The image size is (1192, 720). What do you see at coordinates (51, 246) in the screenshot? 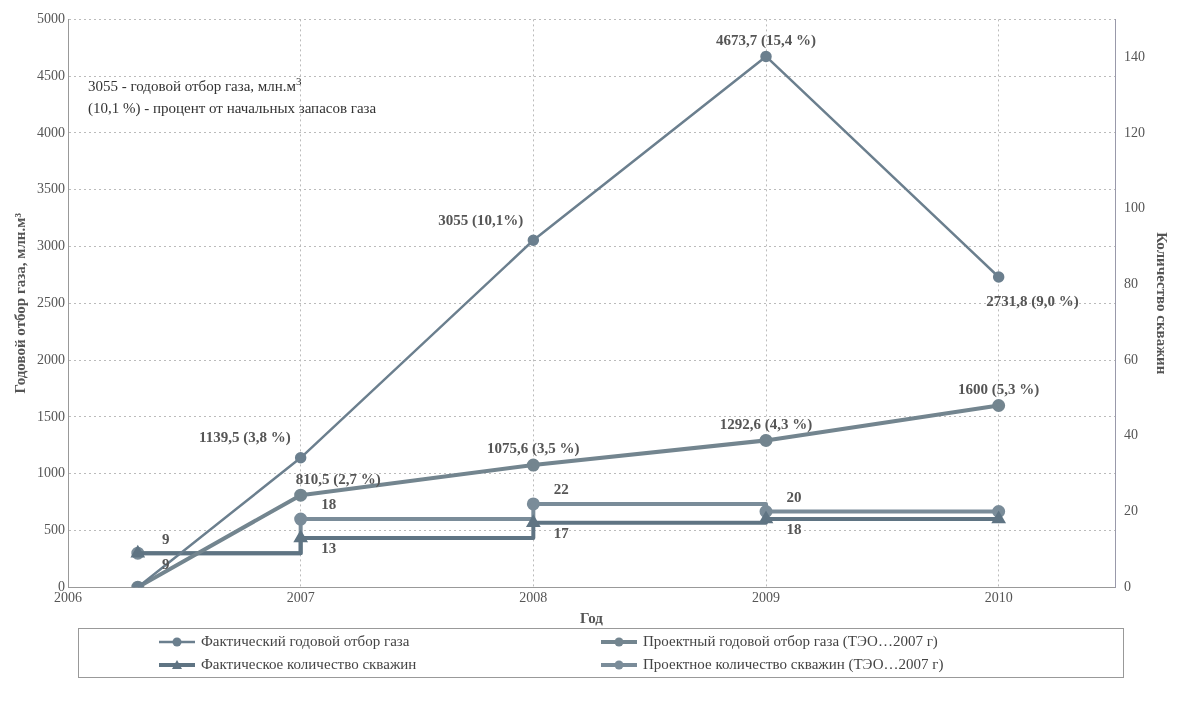
I see `y-tick-label: 3000` at bounding box center [51, 246].